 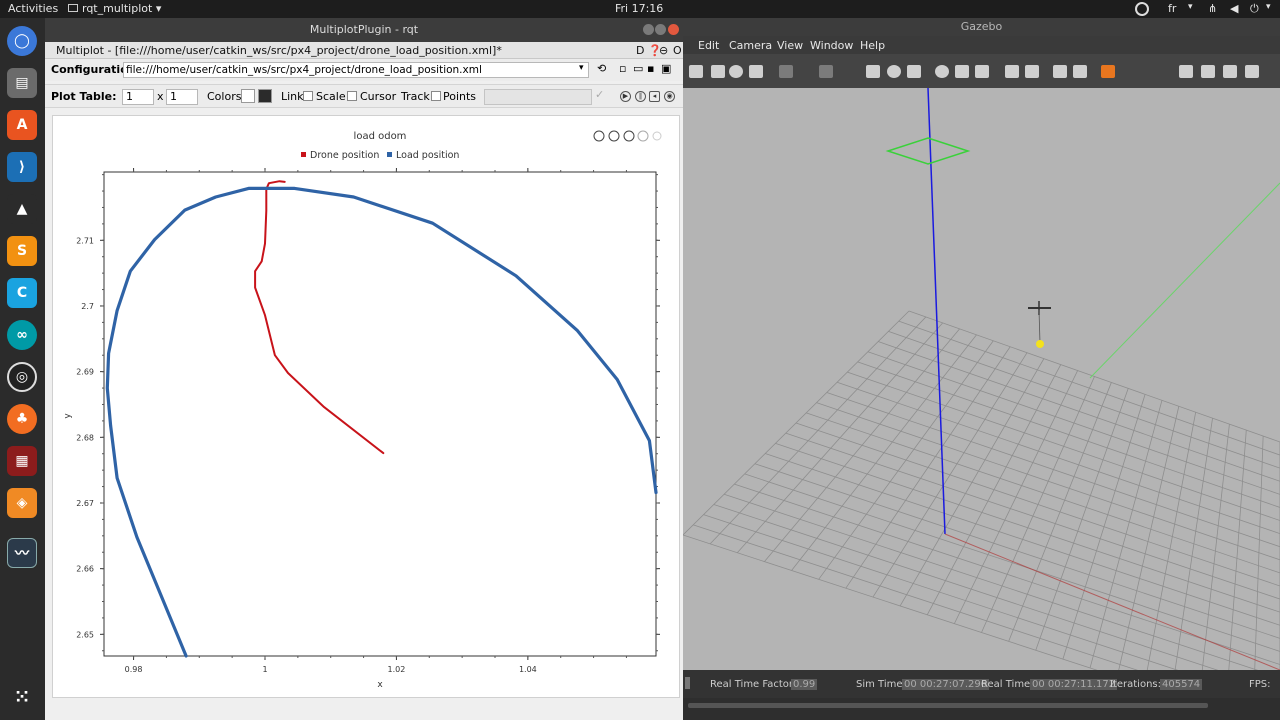 What do you see at coordinates (22, 377) in the screenshot?
I see `obs-icon: ◎` at bounding box center [22, 377].